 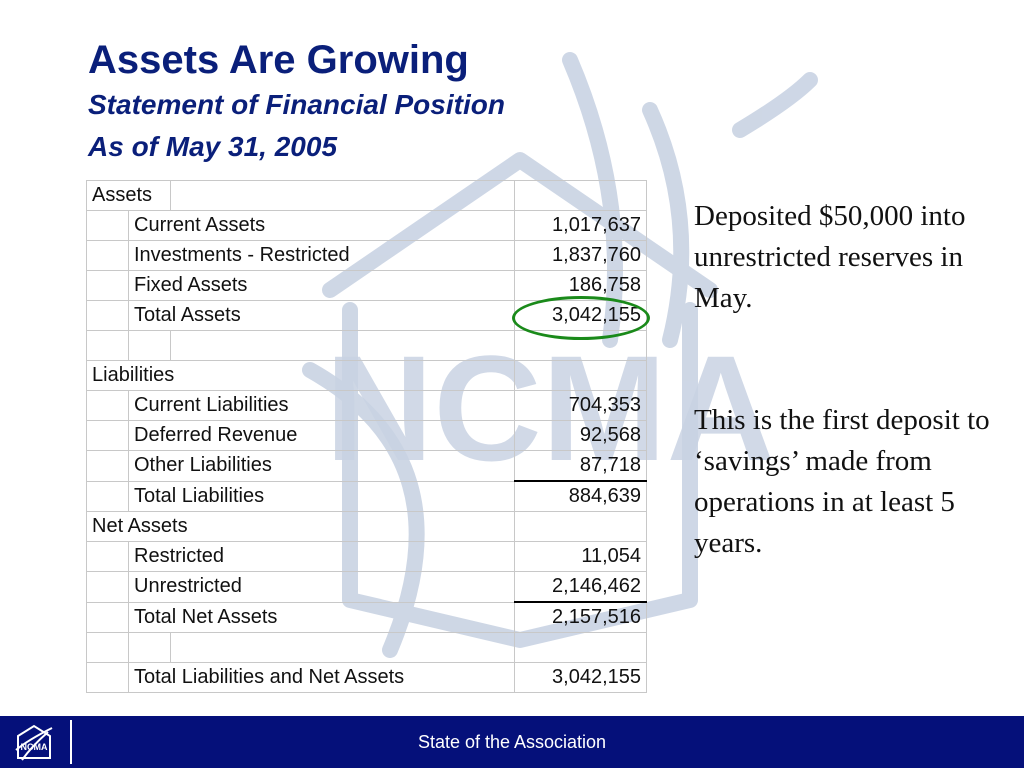 I want to click on table-row: Current Assets 1,017,637, so click(x=366, y=225).